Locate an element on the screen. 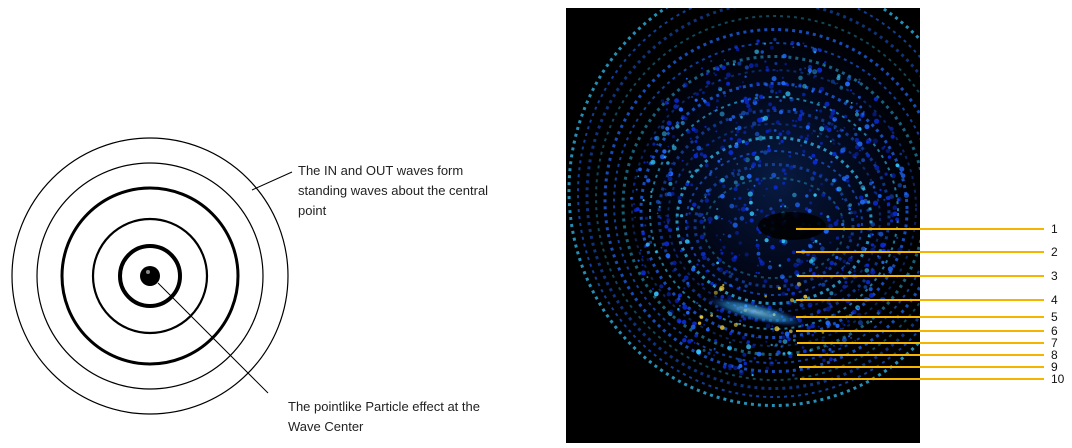 The width and height of the screenshot is (1072, 448). marker-label: 6 is located at coordinates (1054, 331).